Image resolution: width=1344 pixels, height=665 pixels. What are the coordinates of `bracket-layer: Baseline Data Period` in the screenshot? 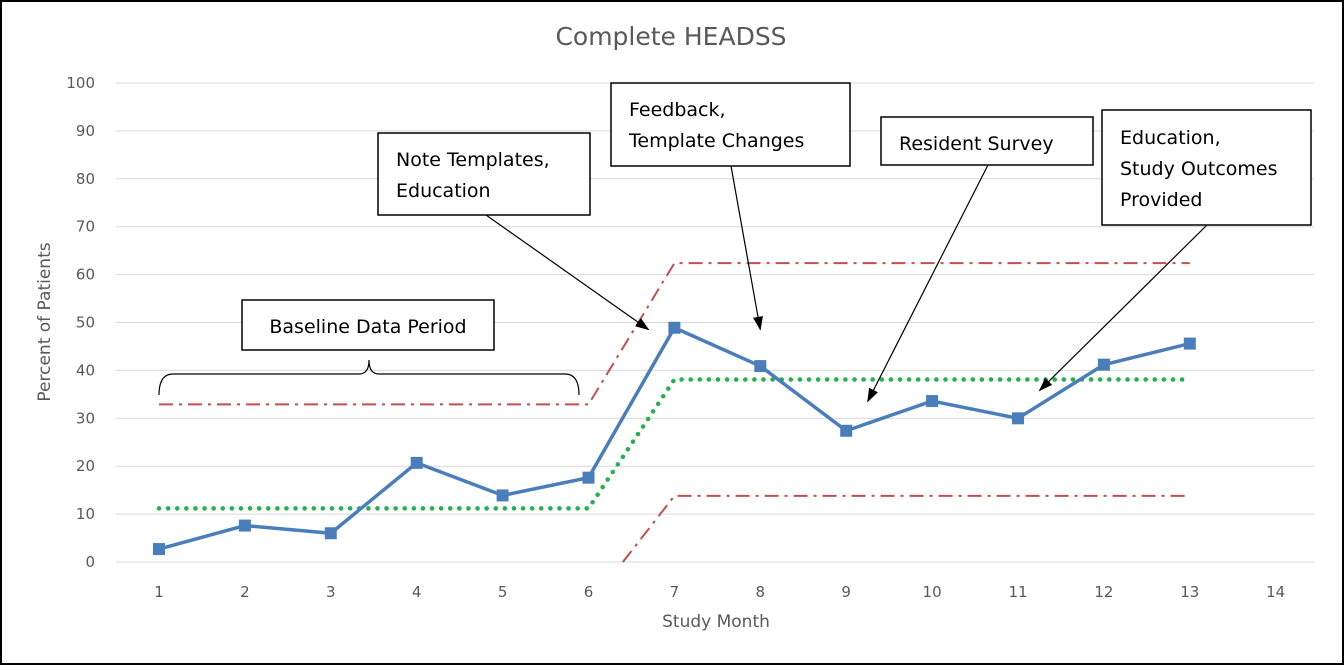 It's located at (369, 347).